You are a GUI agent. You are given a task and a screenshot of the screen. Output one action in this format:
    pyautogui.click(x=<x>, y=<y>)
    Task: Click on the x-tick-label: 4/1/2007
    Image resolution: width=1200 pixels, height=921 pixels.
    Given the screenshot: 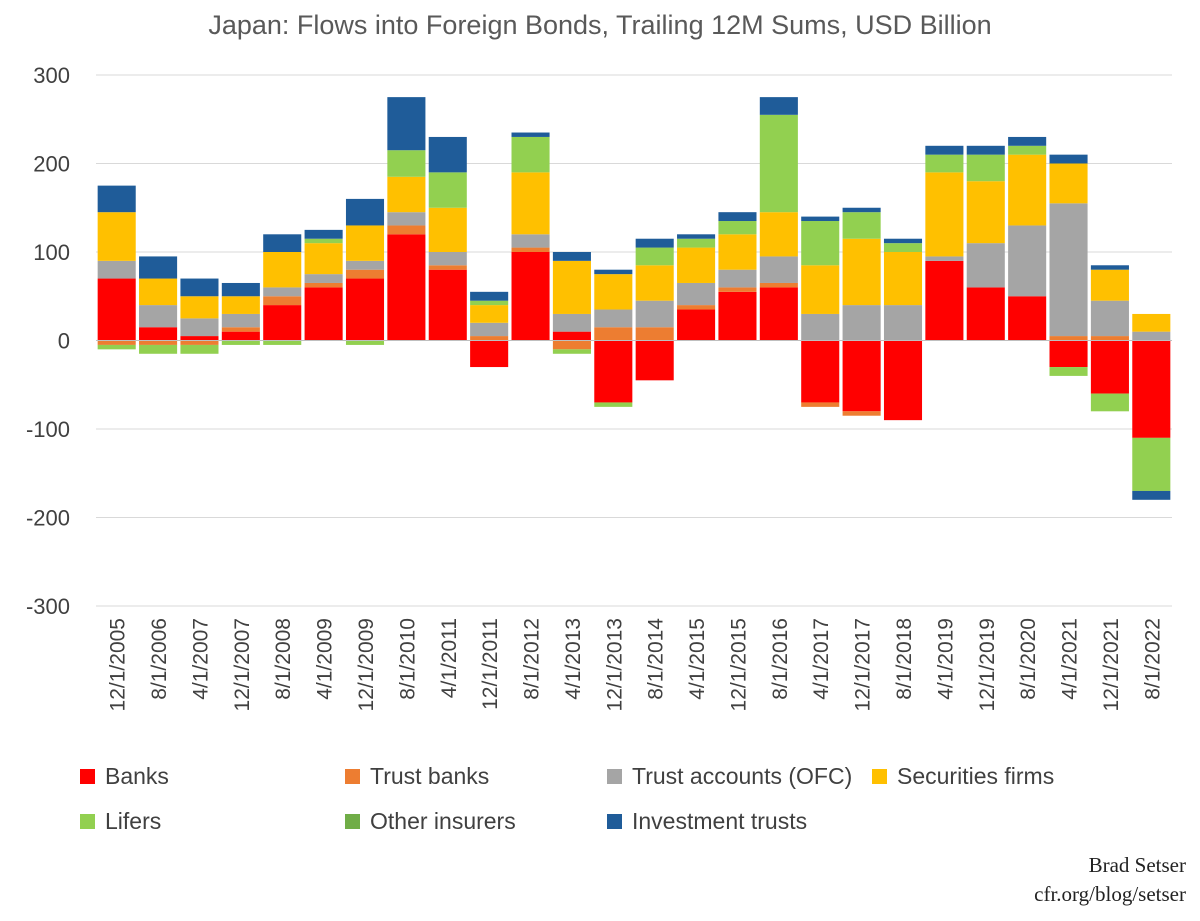 What is the action you would take?
    pyautogui.click(x=200, y=659)
    